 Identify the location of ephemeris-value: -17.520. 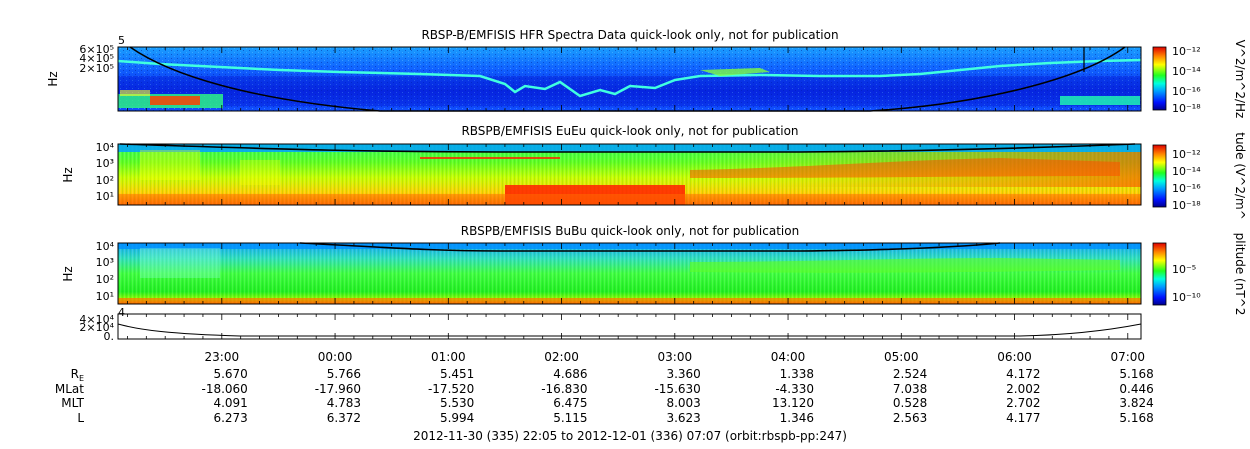
(451, 389).